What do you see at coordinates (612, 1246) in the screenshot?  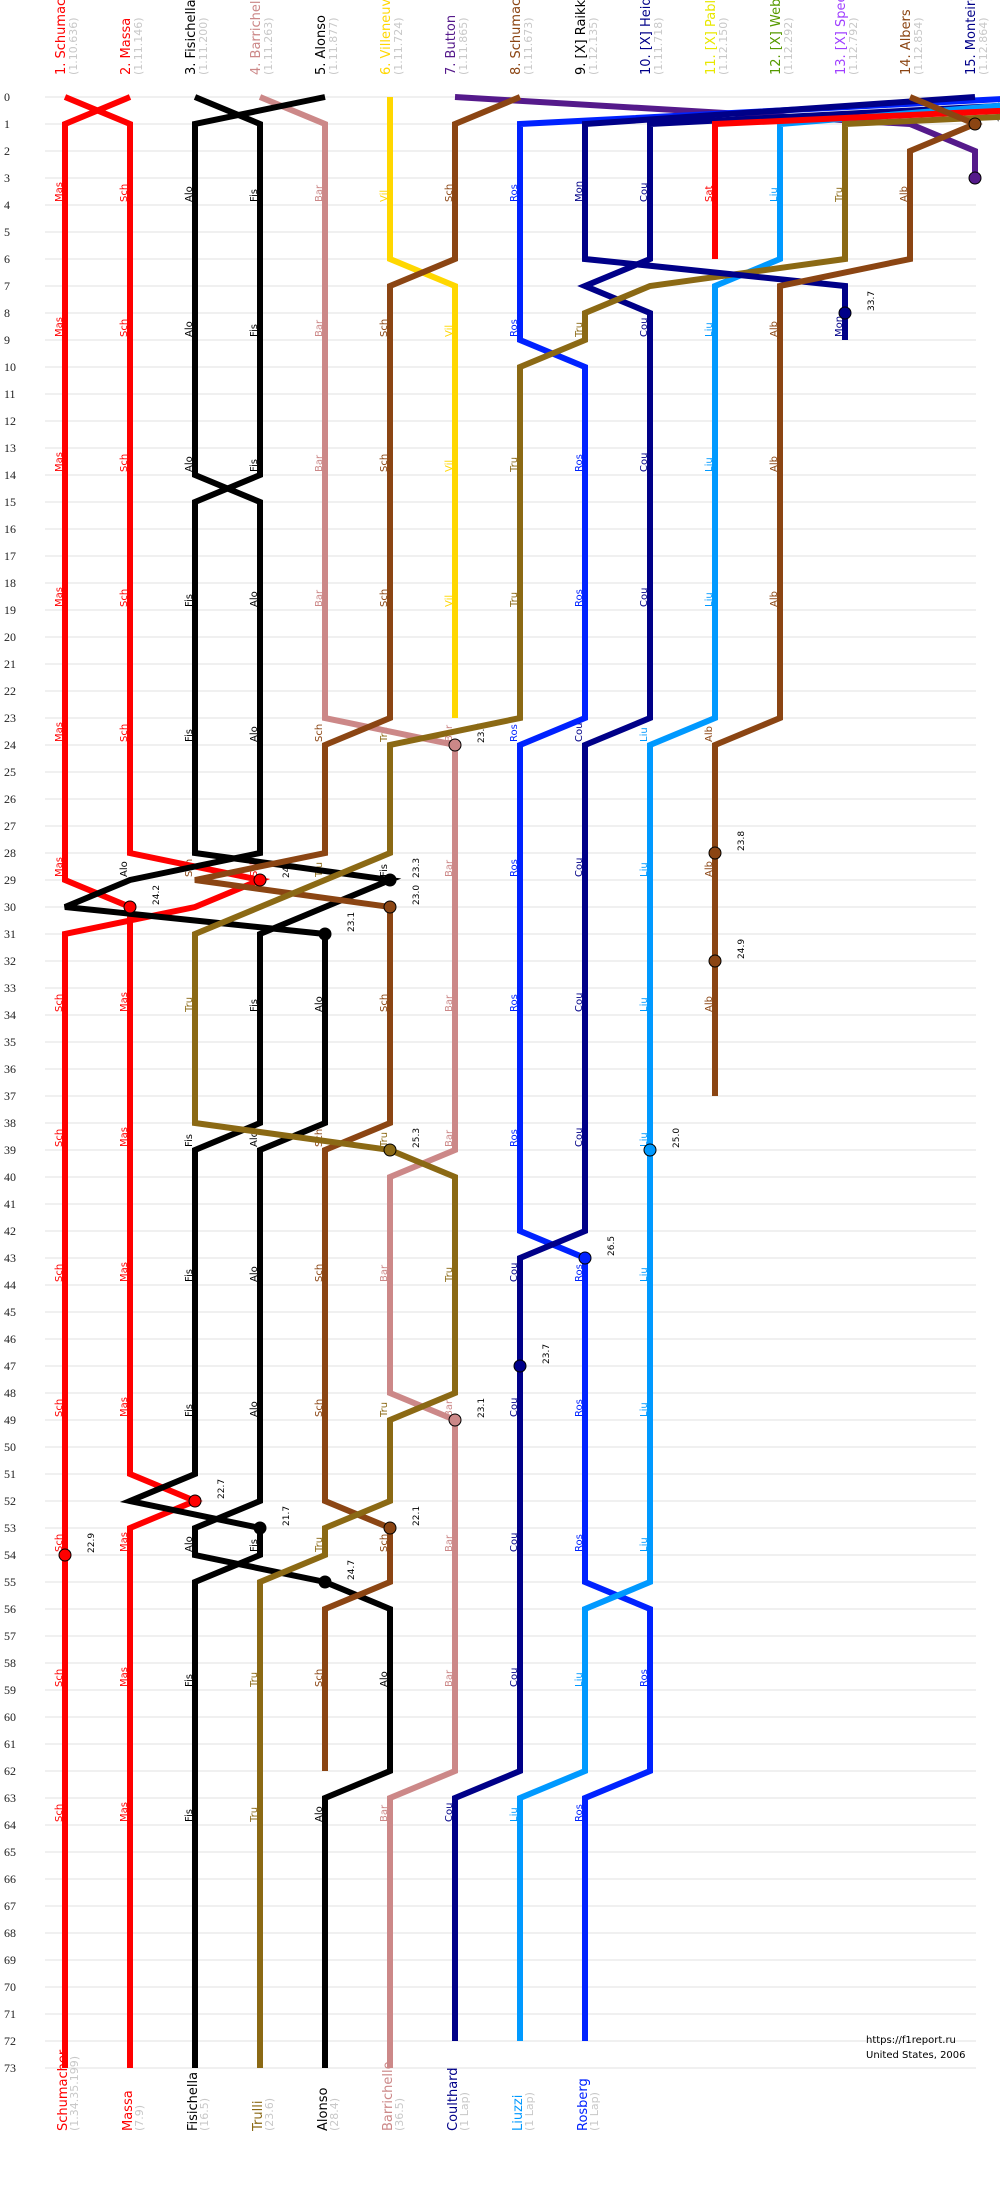 I see `pit-stop-time: 26.5` at bounding box center [612, 1246].